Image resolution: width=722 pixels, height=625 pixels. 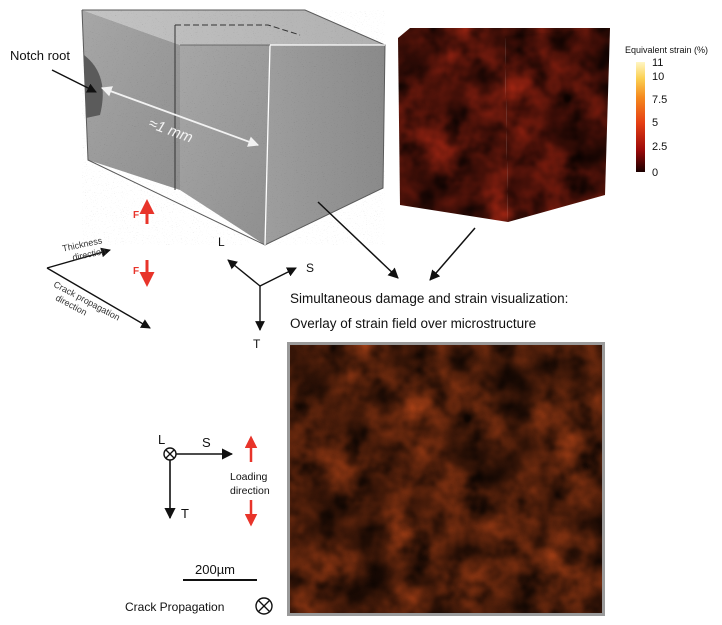 I want to click on colorbar-tick: 10, so click(x=658, y=77).